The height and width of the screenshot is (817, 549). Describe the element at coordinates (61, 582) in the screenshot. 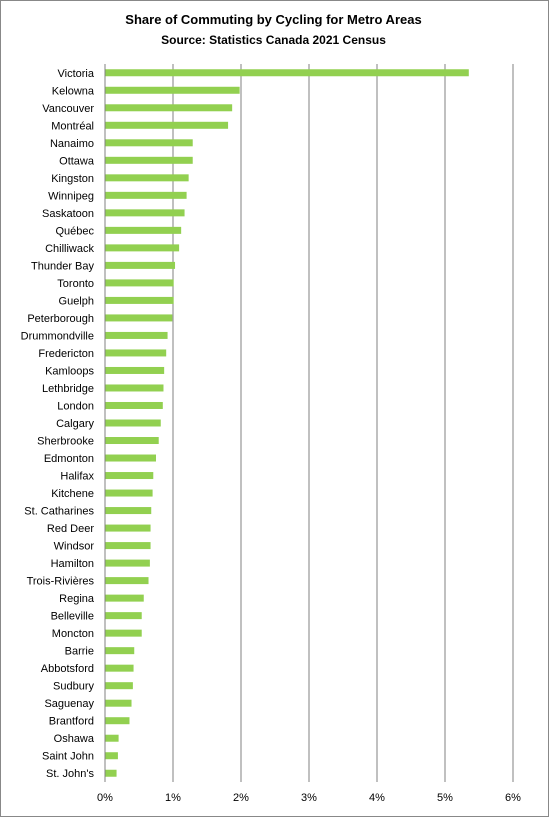

I see `category-label: Trois-Rivières` at that location.